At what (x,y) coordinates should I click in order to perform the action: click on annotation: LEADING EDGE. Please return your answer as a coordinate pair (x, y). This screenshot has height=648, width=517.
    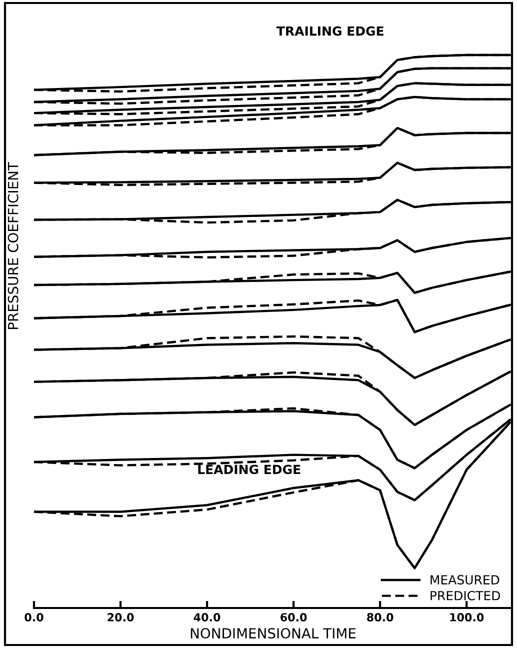
    Looking at the image, I should click on (249, 469).